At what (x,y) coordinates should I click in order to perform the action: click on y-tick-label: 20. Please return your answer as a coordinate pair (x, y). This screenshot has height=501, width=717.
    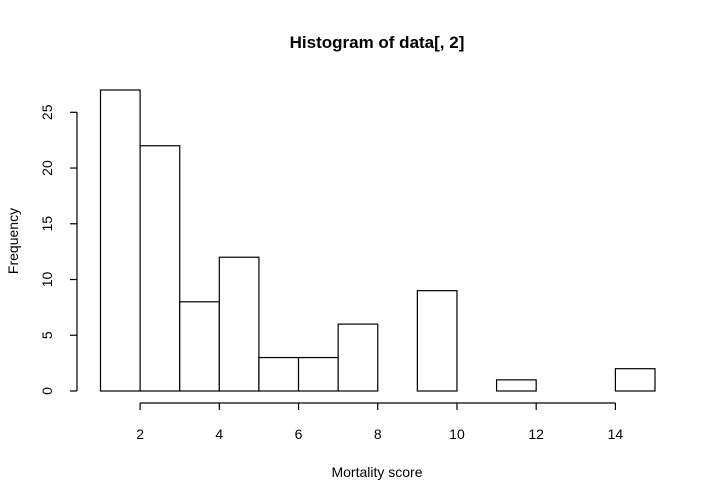
    Looking at the image, I should click on (47, 168).